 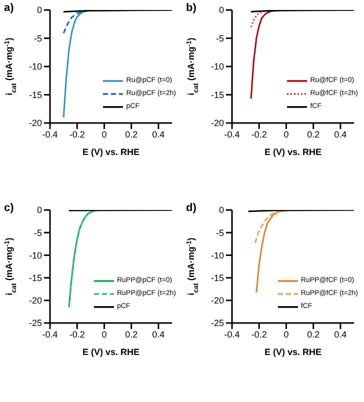 I want to click on chart-title: a), so click(x=9, y=8).